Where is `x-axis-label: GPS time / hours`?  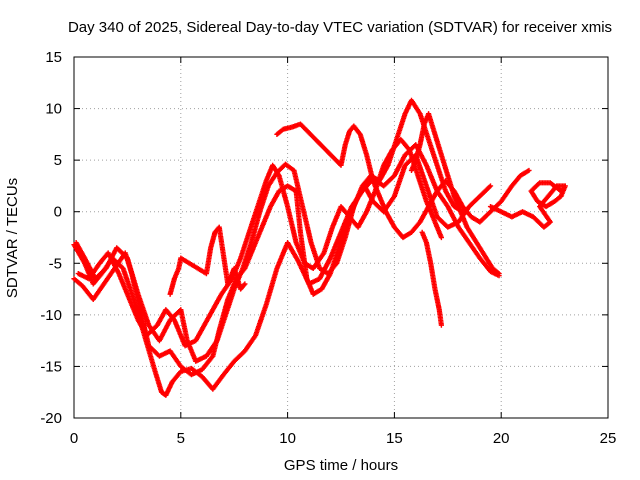
x-axis-label: GPS time / hours is located at coordinates (341, 465).